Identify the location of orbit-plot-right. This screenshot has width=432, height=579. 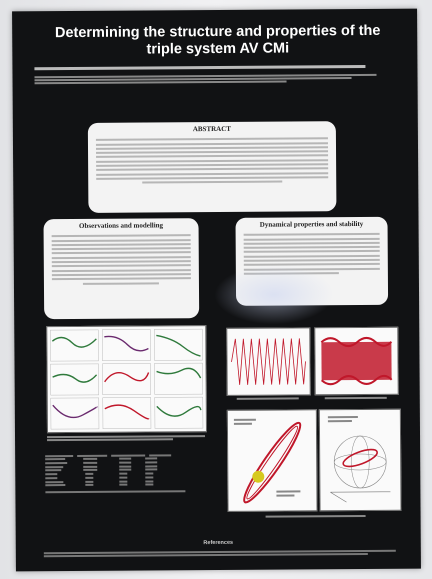
(359, 459).